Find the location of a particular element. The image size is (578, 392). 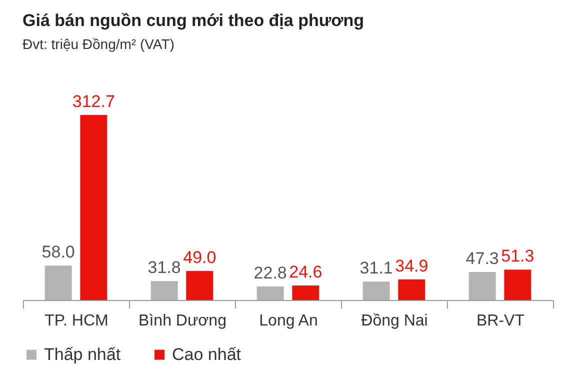

x-tick-label: BR-VT is located at coordinates (500, 321).